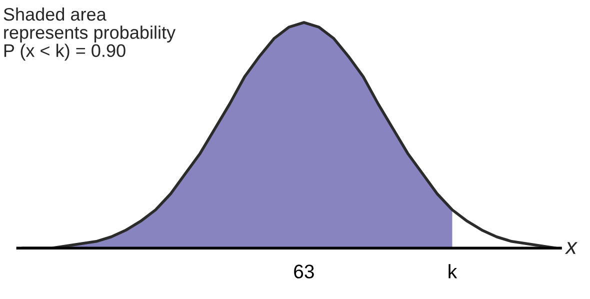  I want to click on annotation: Shaded area represents probability P (x < k) = 0.90, so click(90, 34).